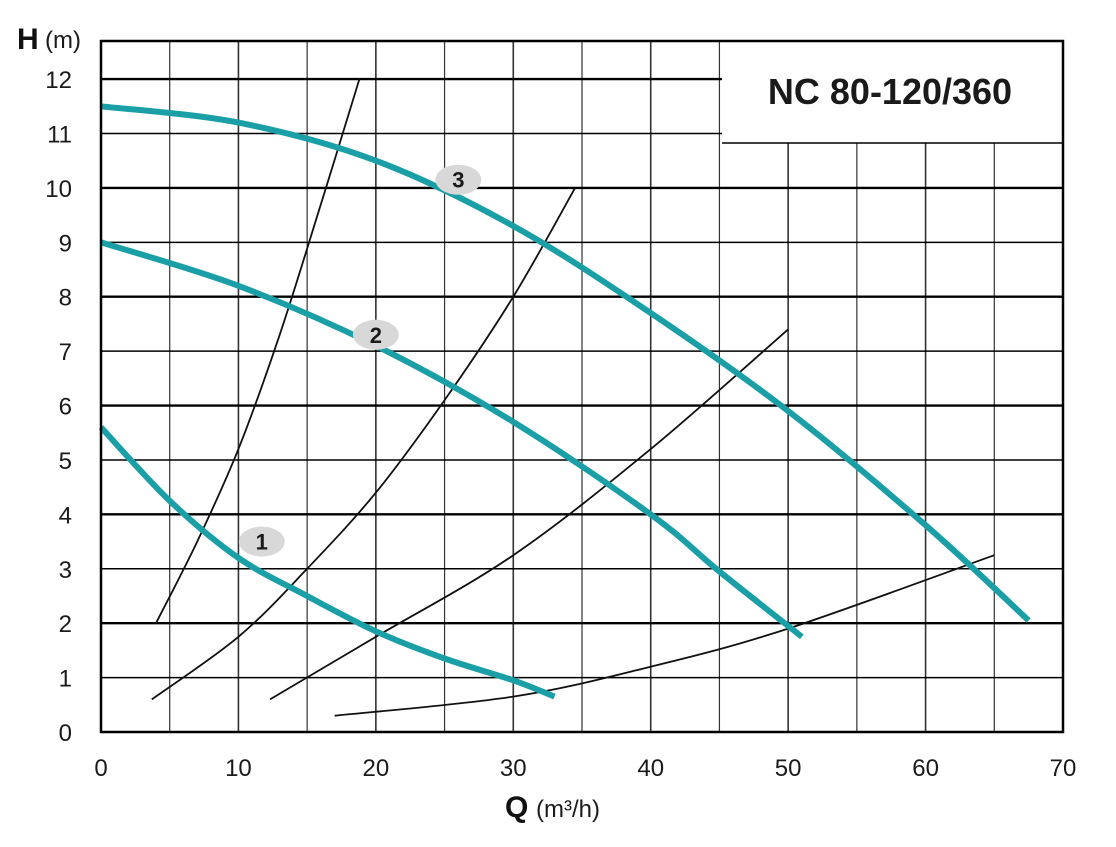 The height and width of the screenshot is (847, 1116). I want to click on title-box, so click(892, 92).